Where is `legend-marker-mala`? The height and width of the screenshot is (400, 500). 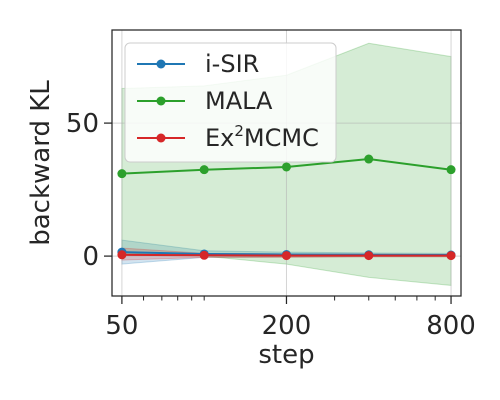 legend-marker-mala is located at coordinates (161, 101).